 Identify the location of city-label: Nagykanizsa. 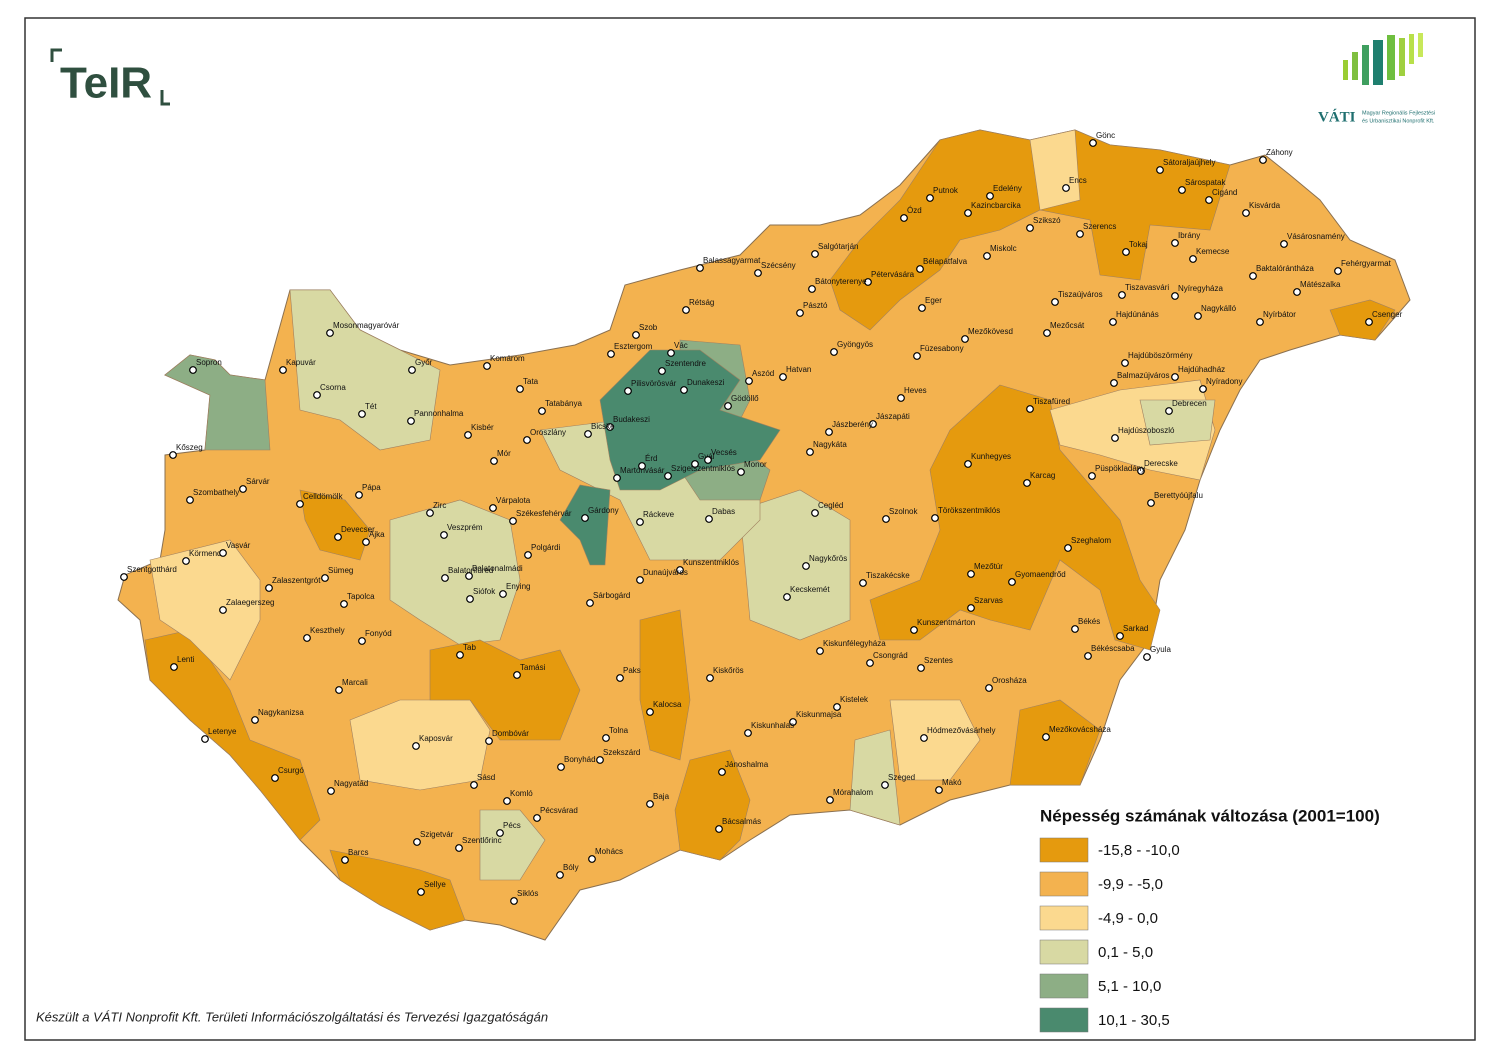
(281, 712).